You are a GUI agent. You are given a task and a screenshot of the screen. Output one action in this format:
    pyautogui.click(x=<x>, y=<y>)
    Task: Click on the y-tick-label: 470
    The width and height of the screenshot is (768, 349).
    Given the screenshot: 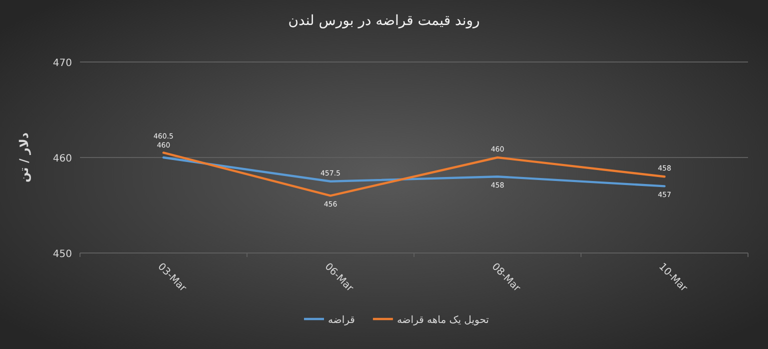 What is the action you would take?
    pyautogui.click(x=62, y=63)
    